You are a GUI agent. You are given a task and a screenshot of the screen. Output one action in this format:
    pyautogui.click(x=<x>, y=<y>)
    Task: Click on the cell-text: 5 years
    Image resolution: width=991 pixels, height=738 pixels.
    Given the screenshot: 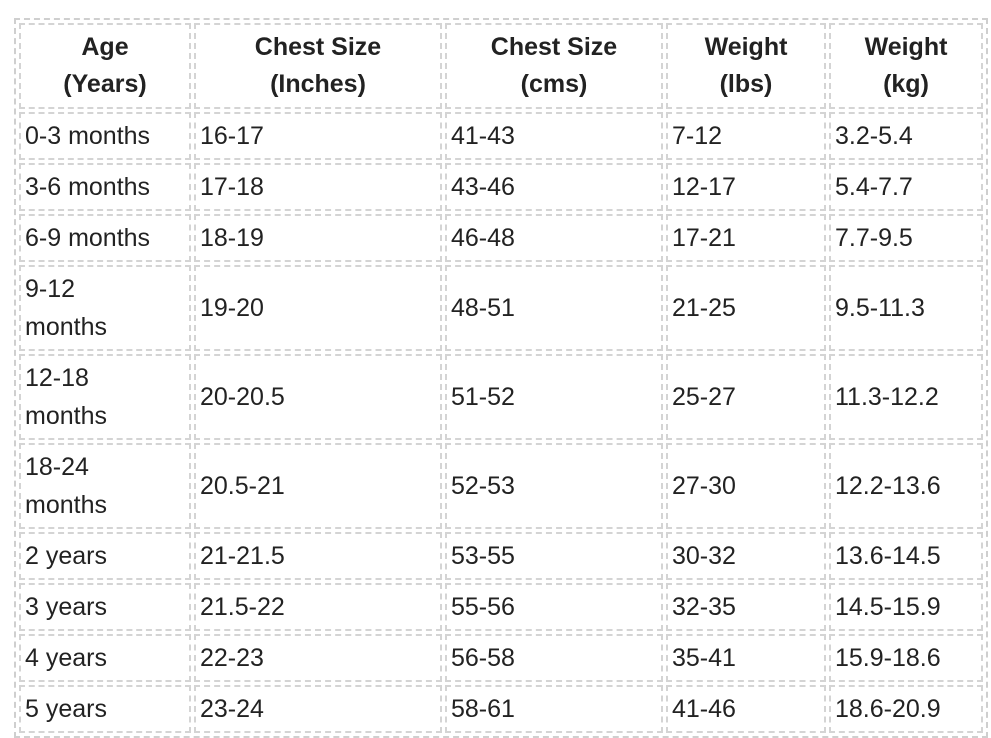 What is the action you would take?
    pyautogui.click(x=66, y=709)
    